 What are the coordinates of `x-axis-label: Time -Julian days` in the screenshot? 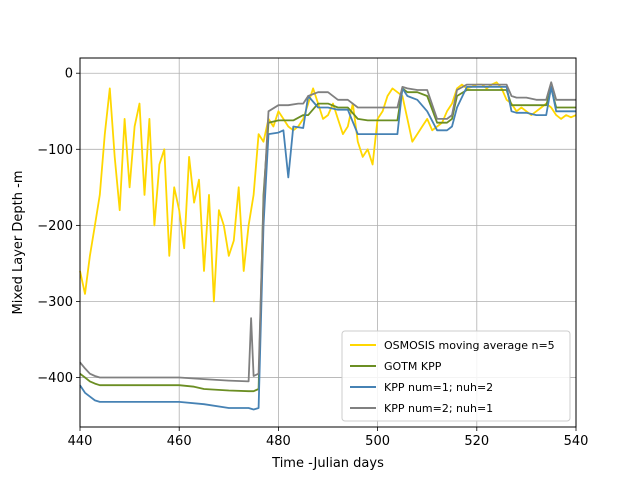 It's located at (327, 463).